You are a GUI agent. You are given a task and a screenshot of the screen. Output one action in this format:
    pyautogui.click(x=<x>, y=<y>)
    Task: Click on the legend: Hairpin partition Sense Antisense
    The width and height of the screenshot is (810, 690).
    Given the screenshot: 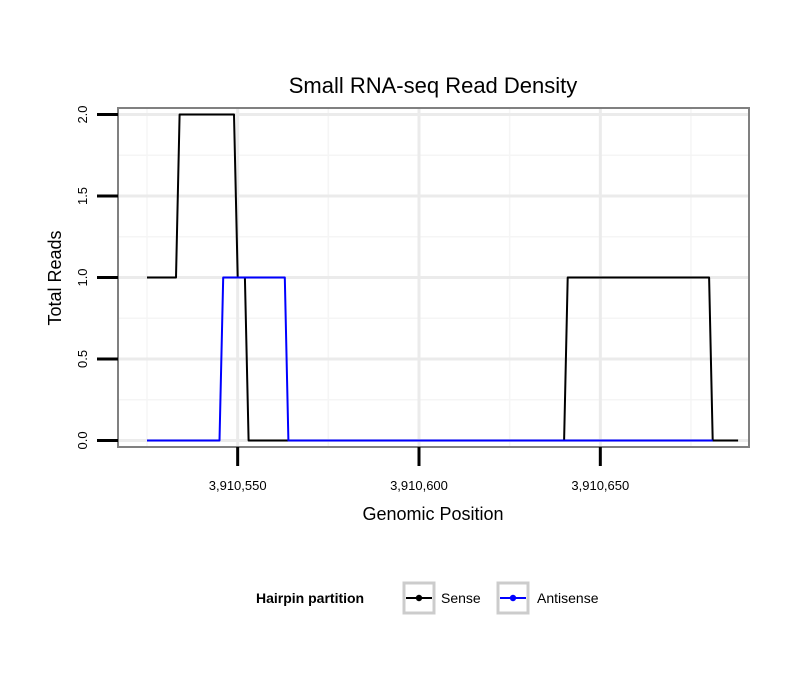 What is the action you would take?
    pyautogui.click(x=427, y=598)
    